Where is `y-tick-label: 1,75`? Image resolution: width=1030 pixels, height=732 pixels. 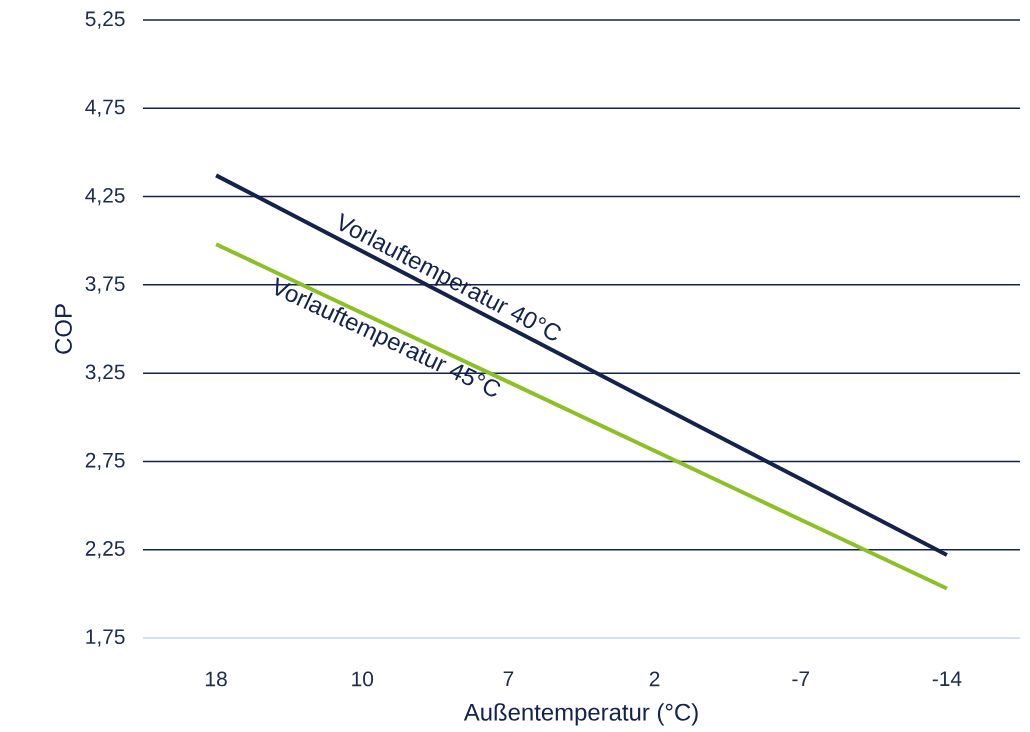 y-tick-label: 1,75 is located at coordinates (105, 638).